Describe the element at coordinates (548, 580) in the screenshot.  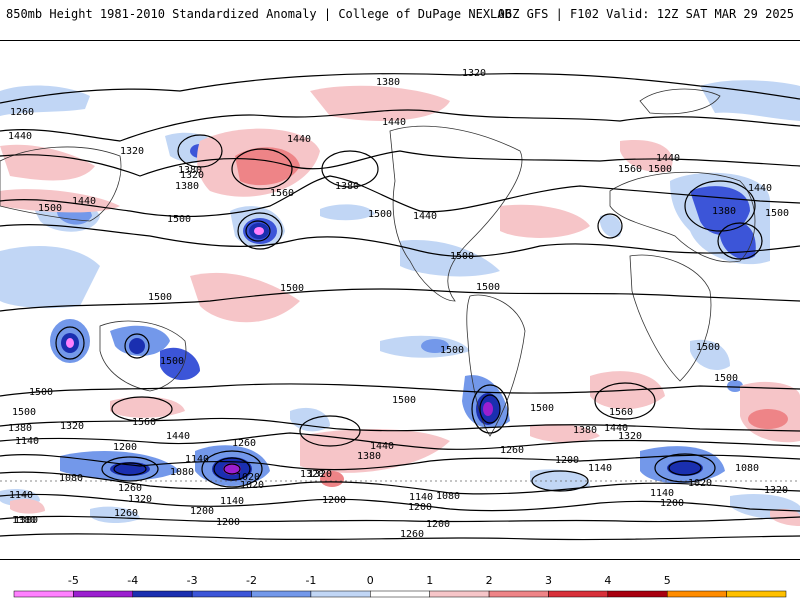
I see `colorbar-tick-label: 3` at that location.